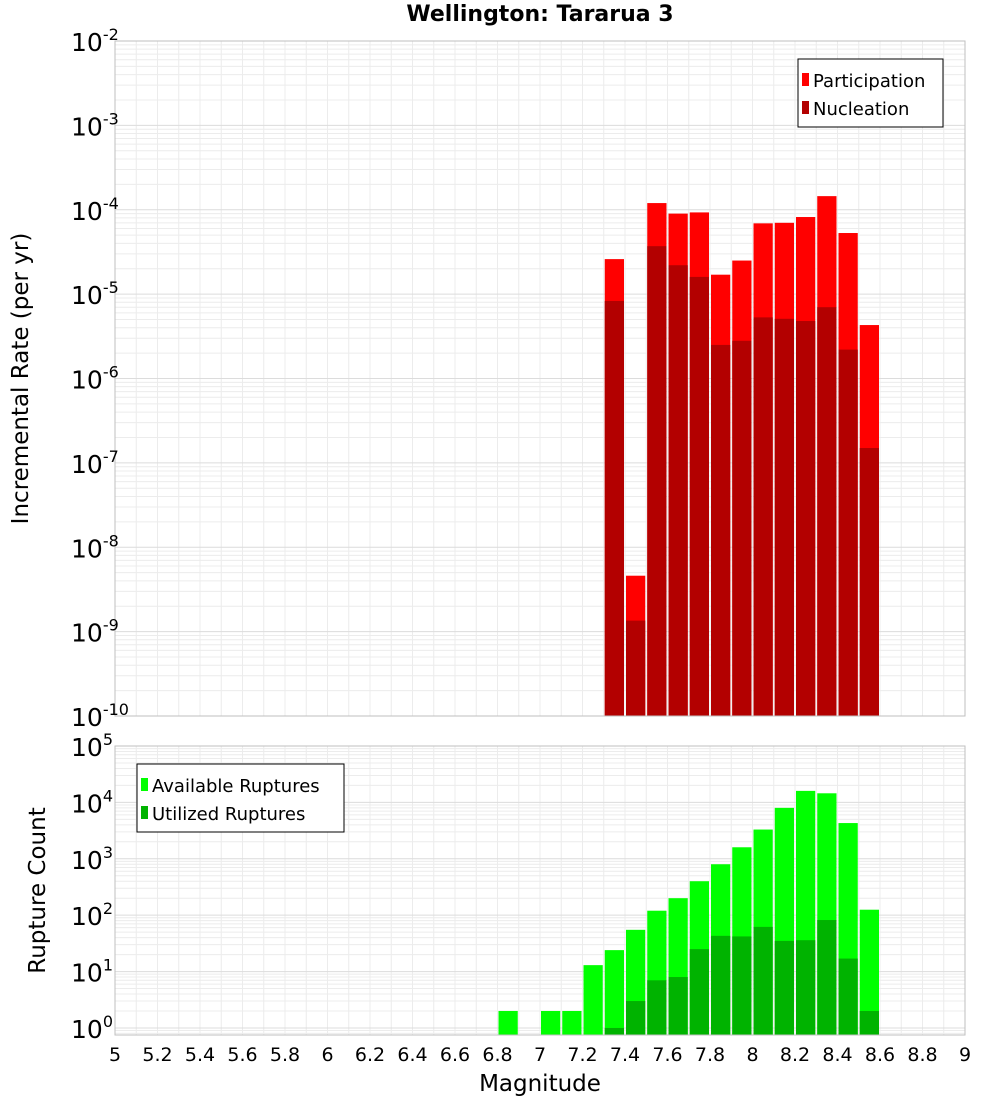  What do you see at coordinates (228, 814) in the screenshot?
I see `legend-label: Utilized Ruptures` at bounding box center [228, 814].